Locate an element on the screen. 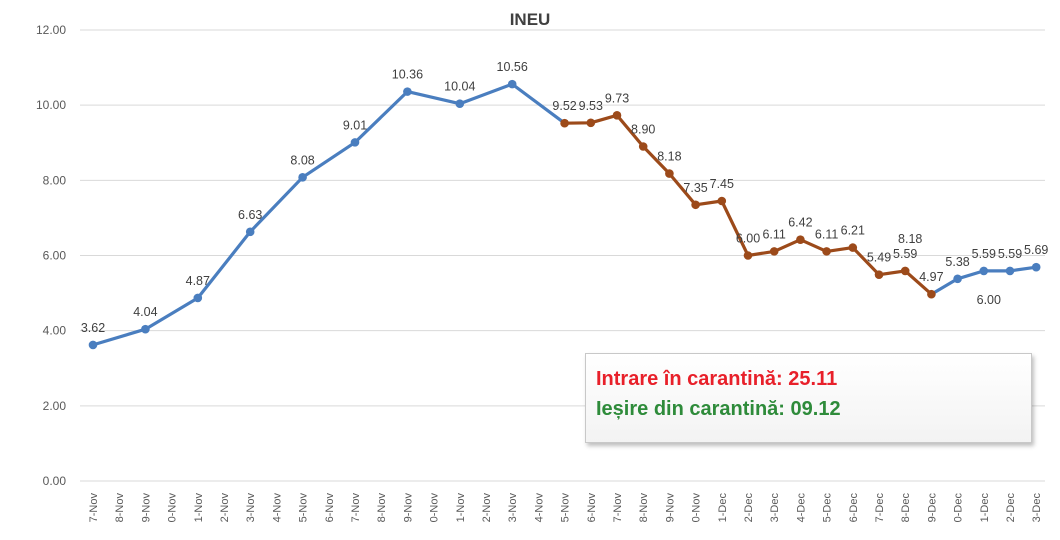 Image resolution: width=1060 pixels, height=540 pixels. data-label: 9.53 is located at coordinates (591, 106).